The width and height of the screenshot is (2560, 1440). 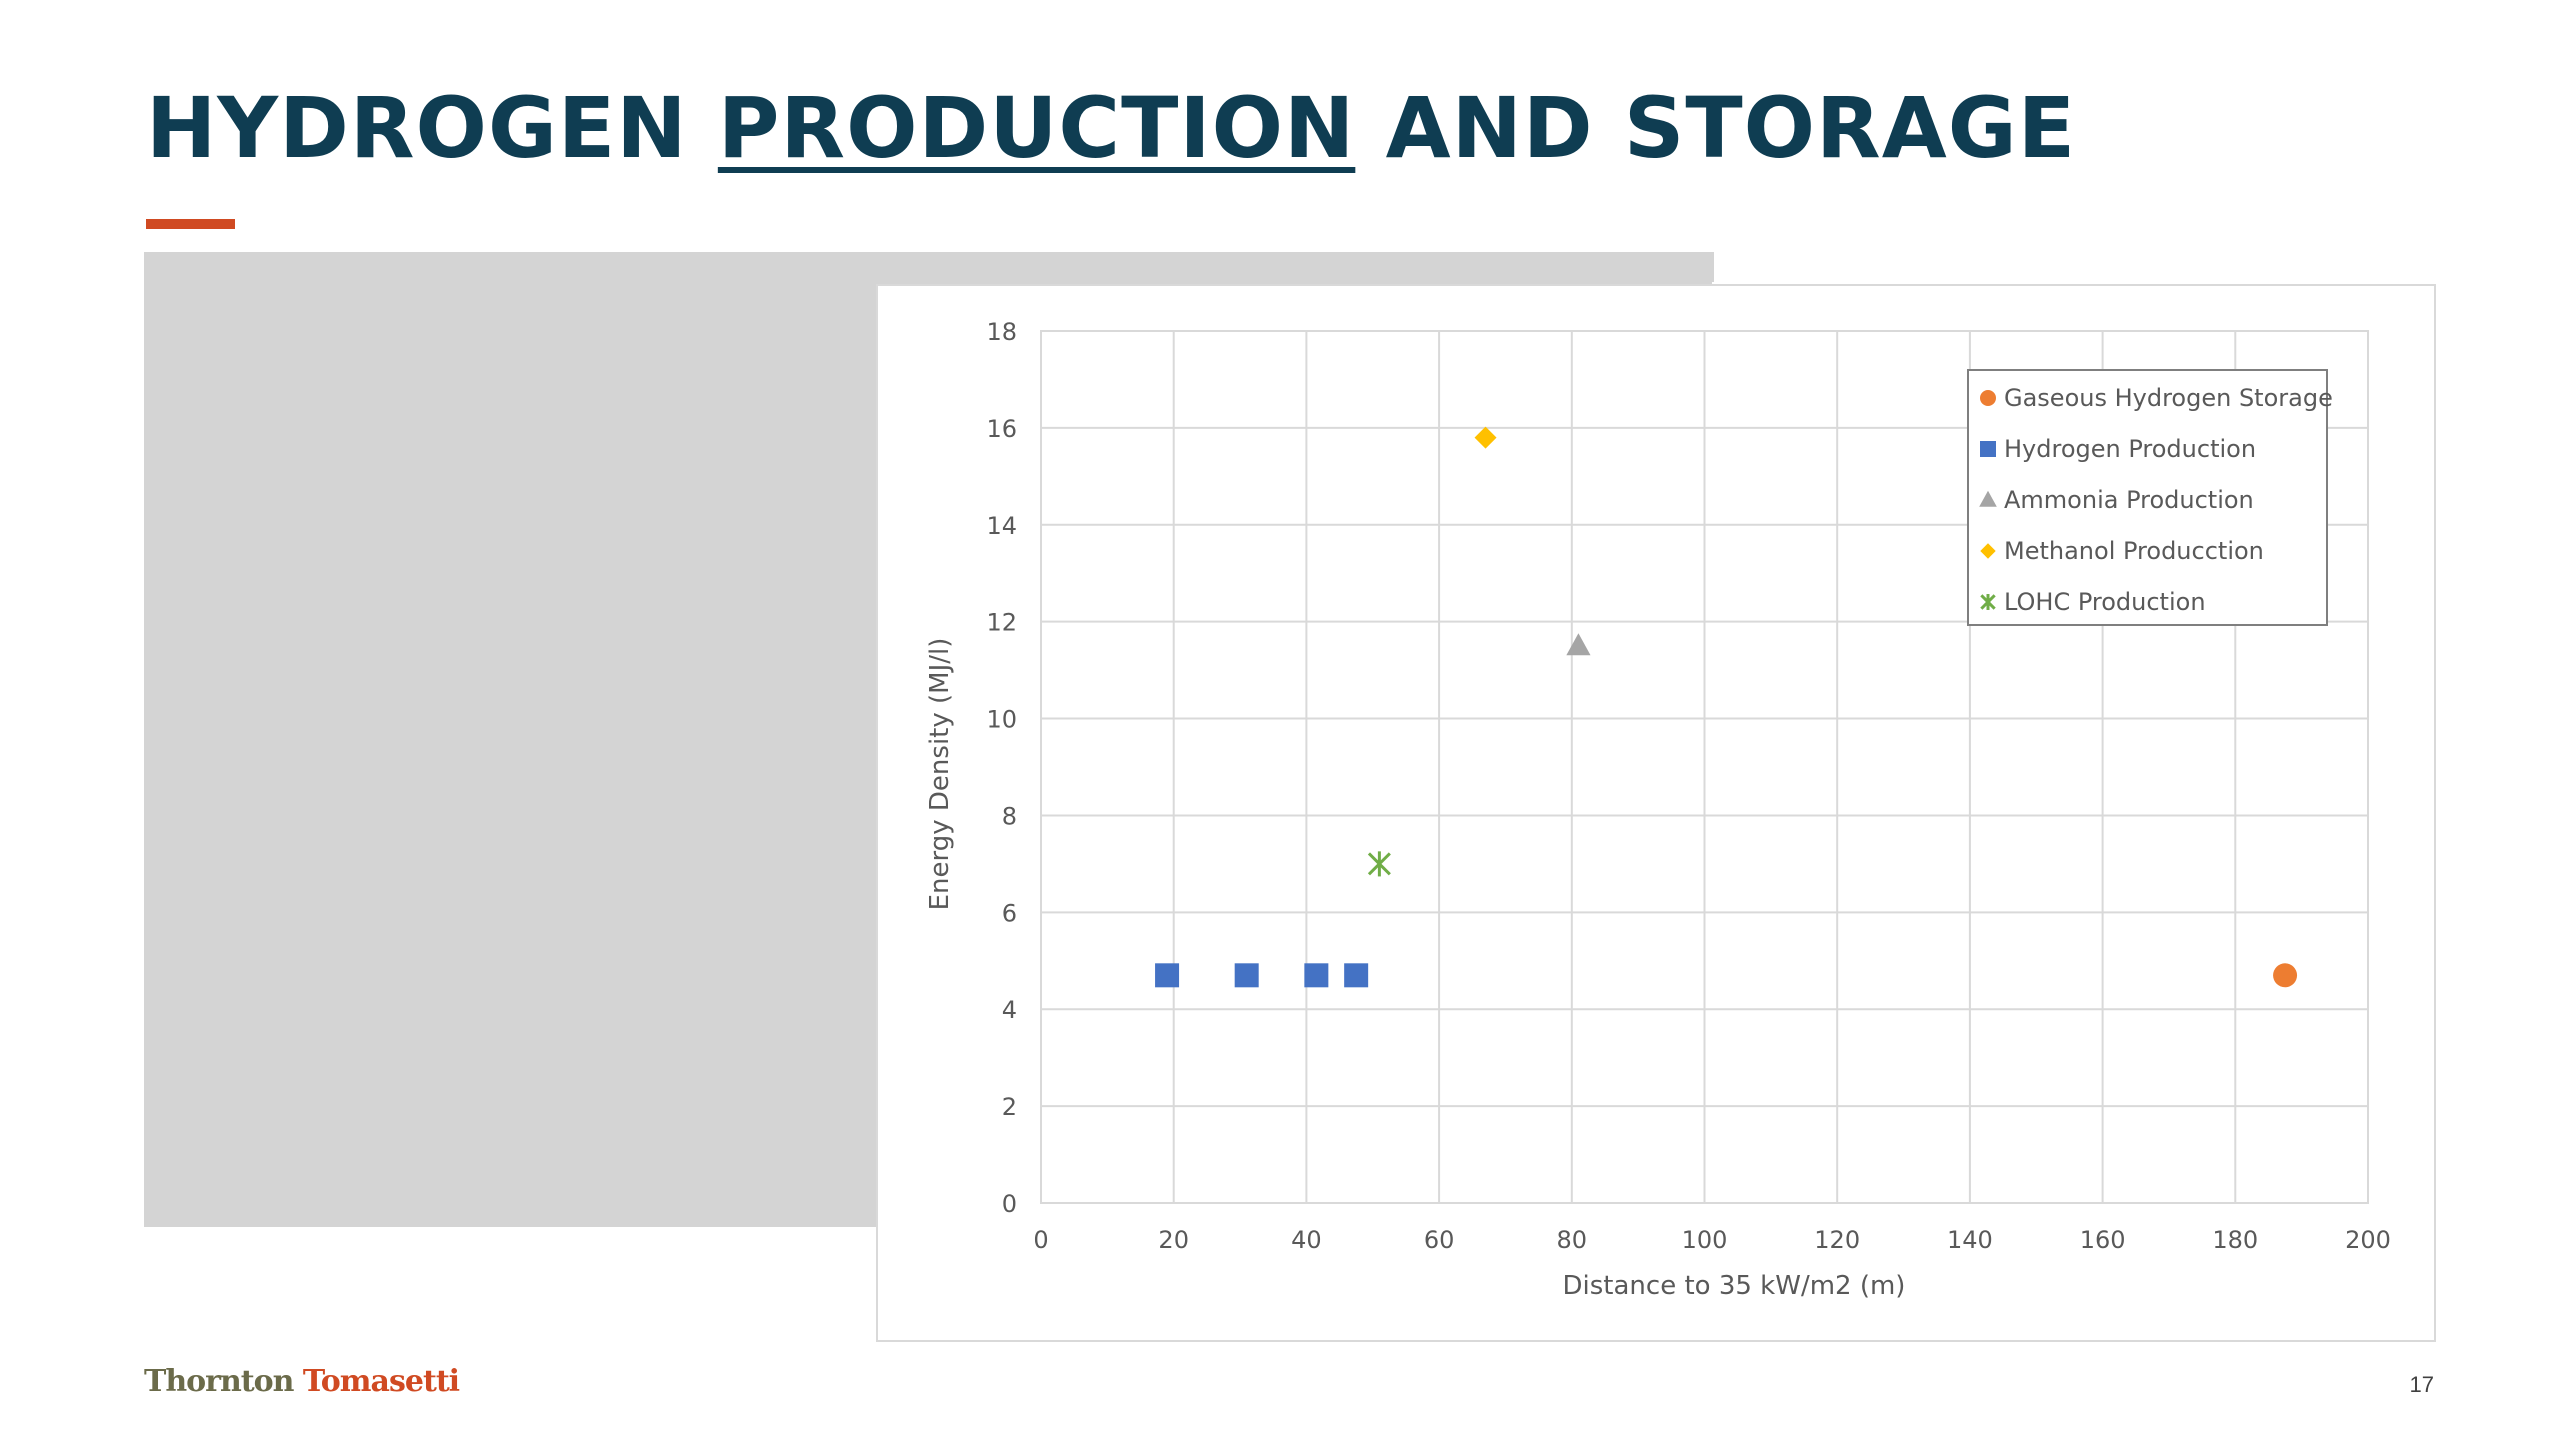 I want to click on legend-label: Hydrogen Production, so click(x=2130, y=449).